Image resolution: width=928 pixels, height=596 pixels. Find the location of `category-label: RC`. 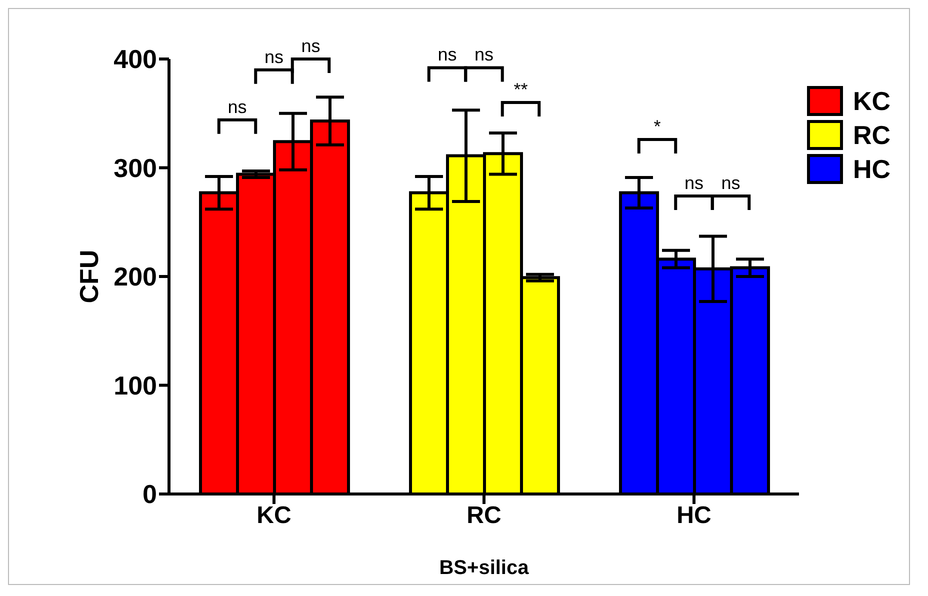

category-label: RC is located at coordinates (872, 135).